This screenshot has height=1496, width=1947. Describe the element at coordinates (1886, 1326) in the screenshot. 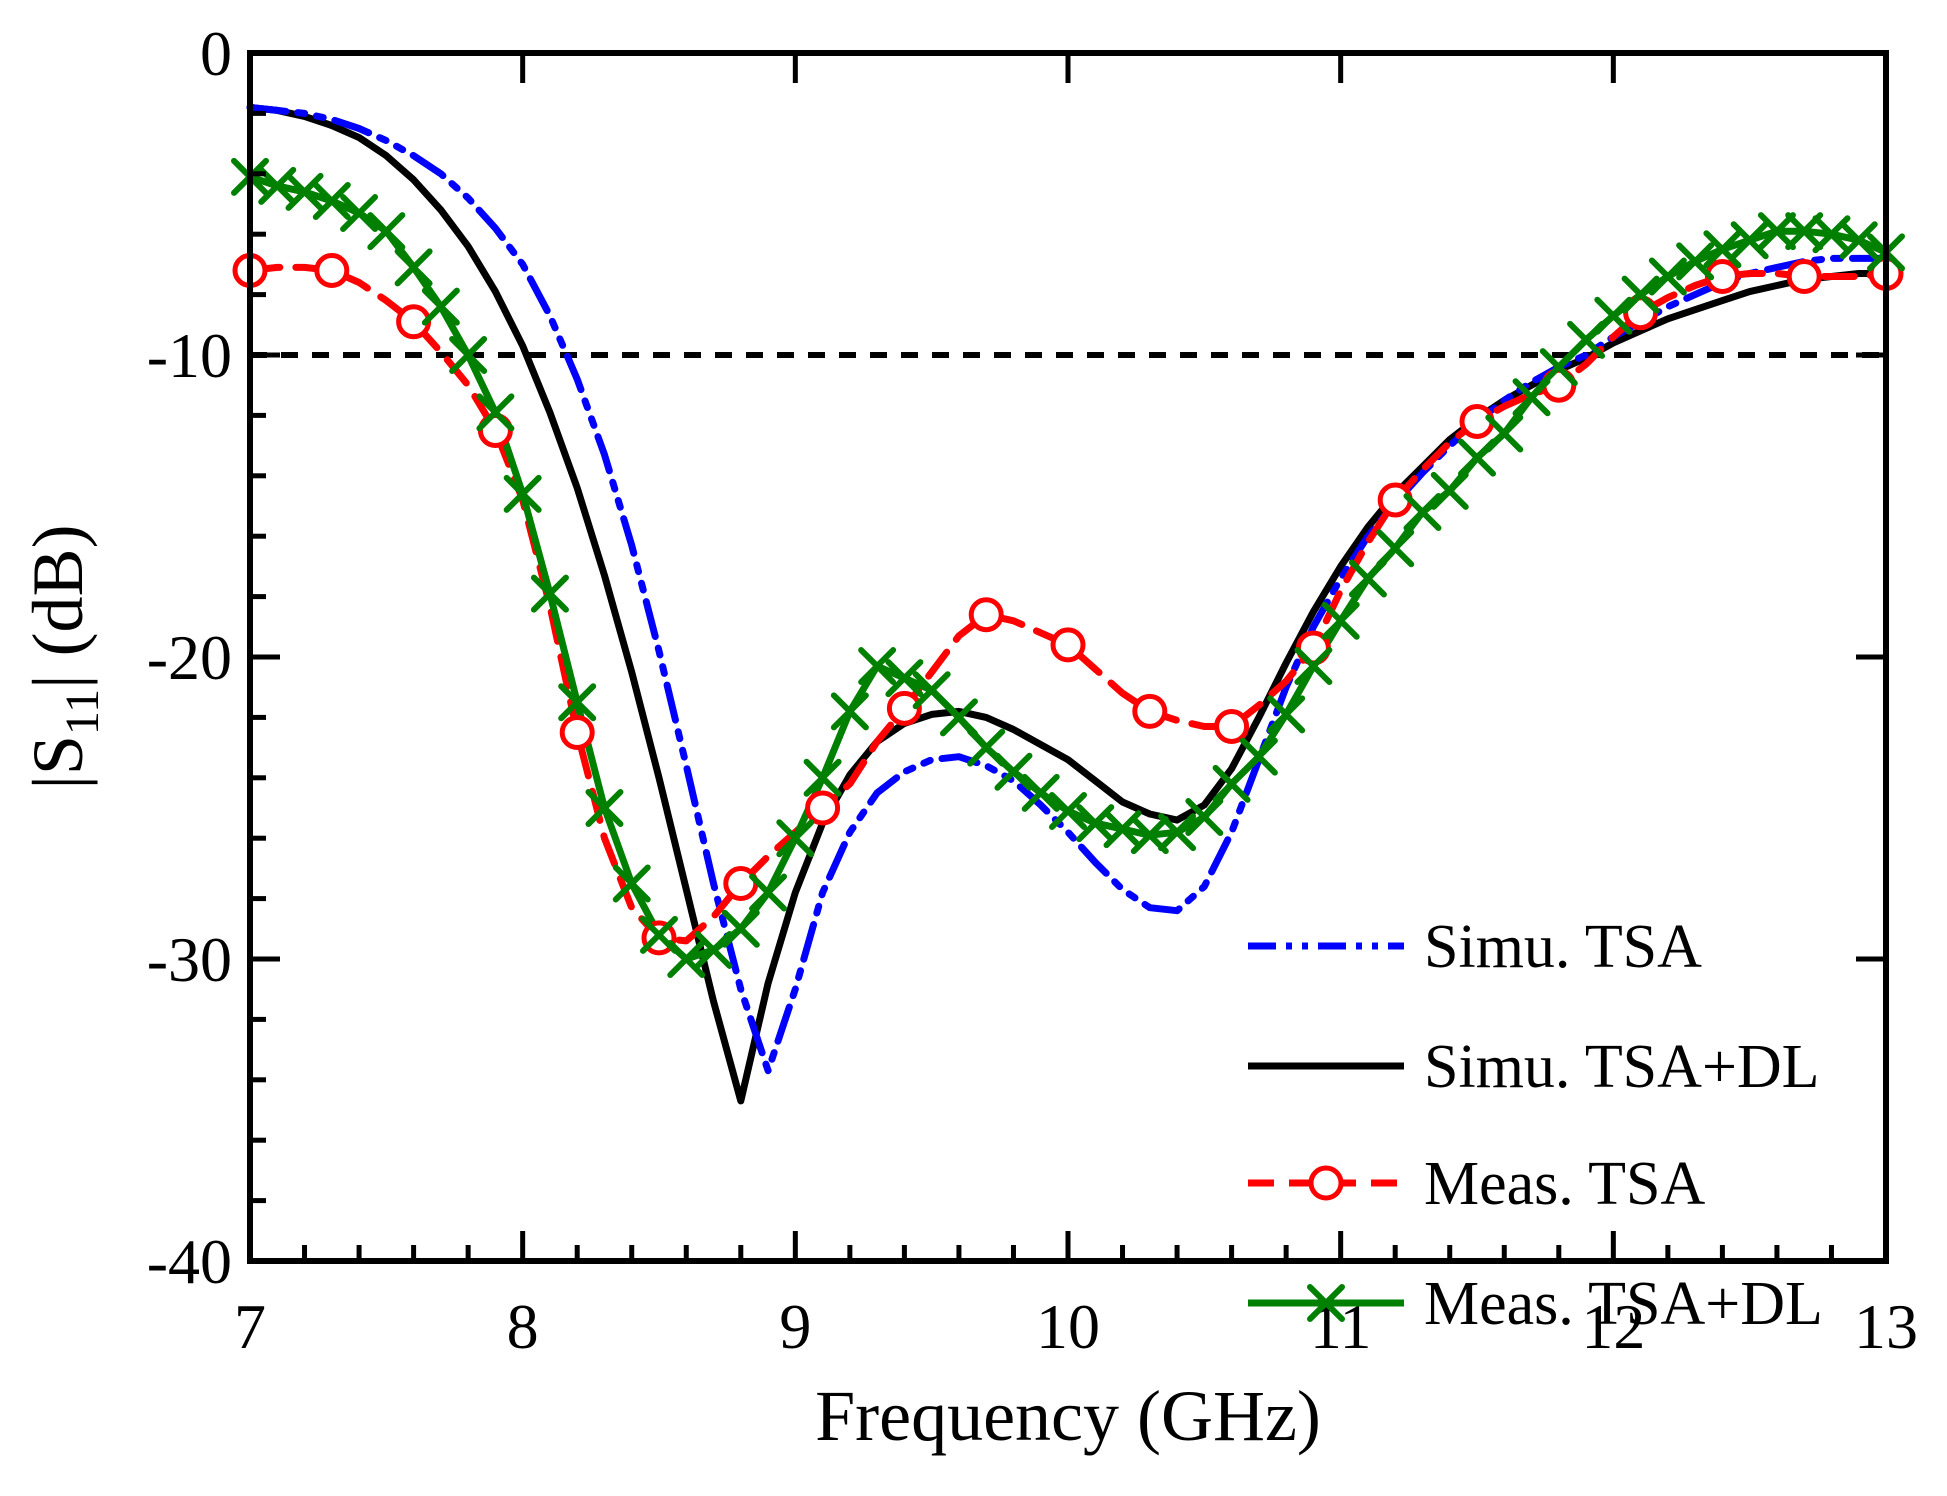

I see `x-tick-label: 13` at that location.